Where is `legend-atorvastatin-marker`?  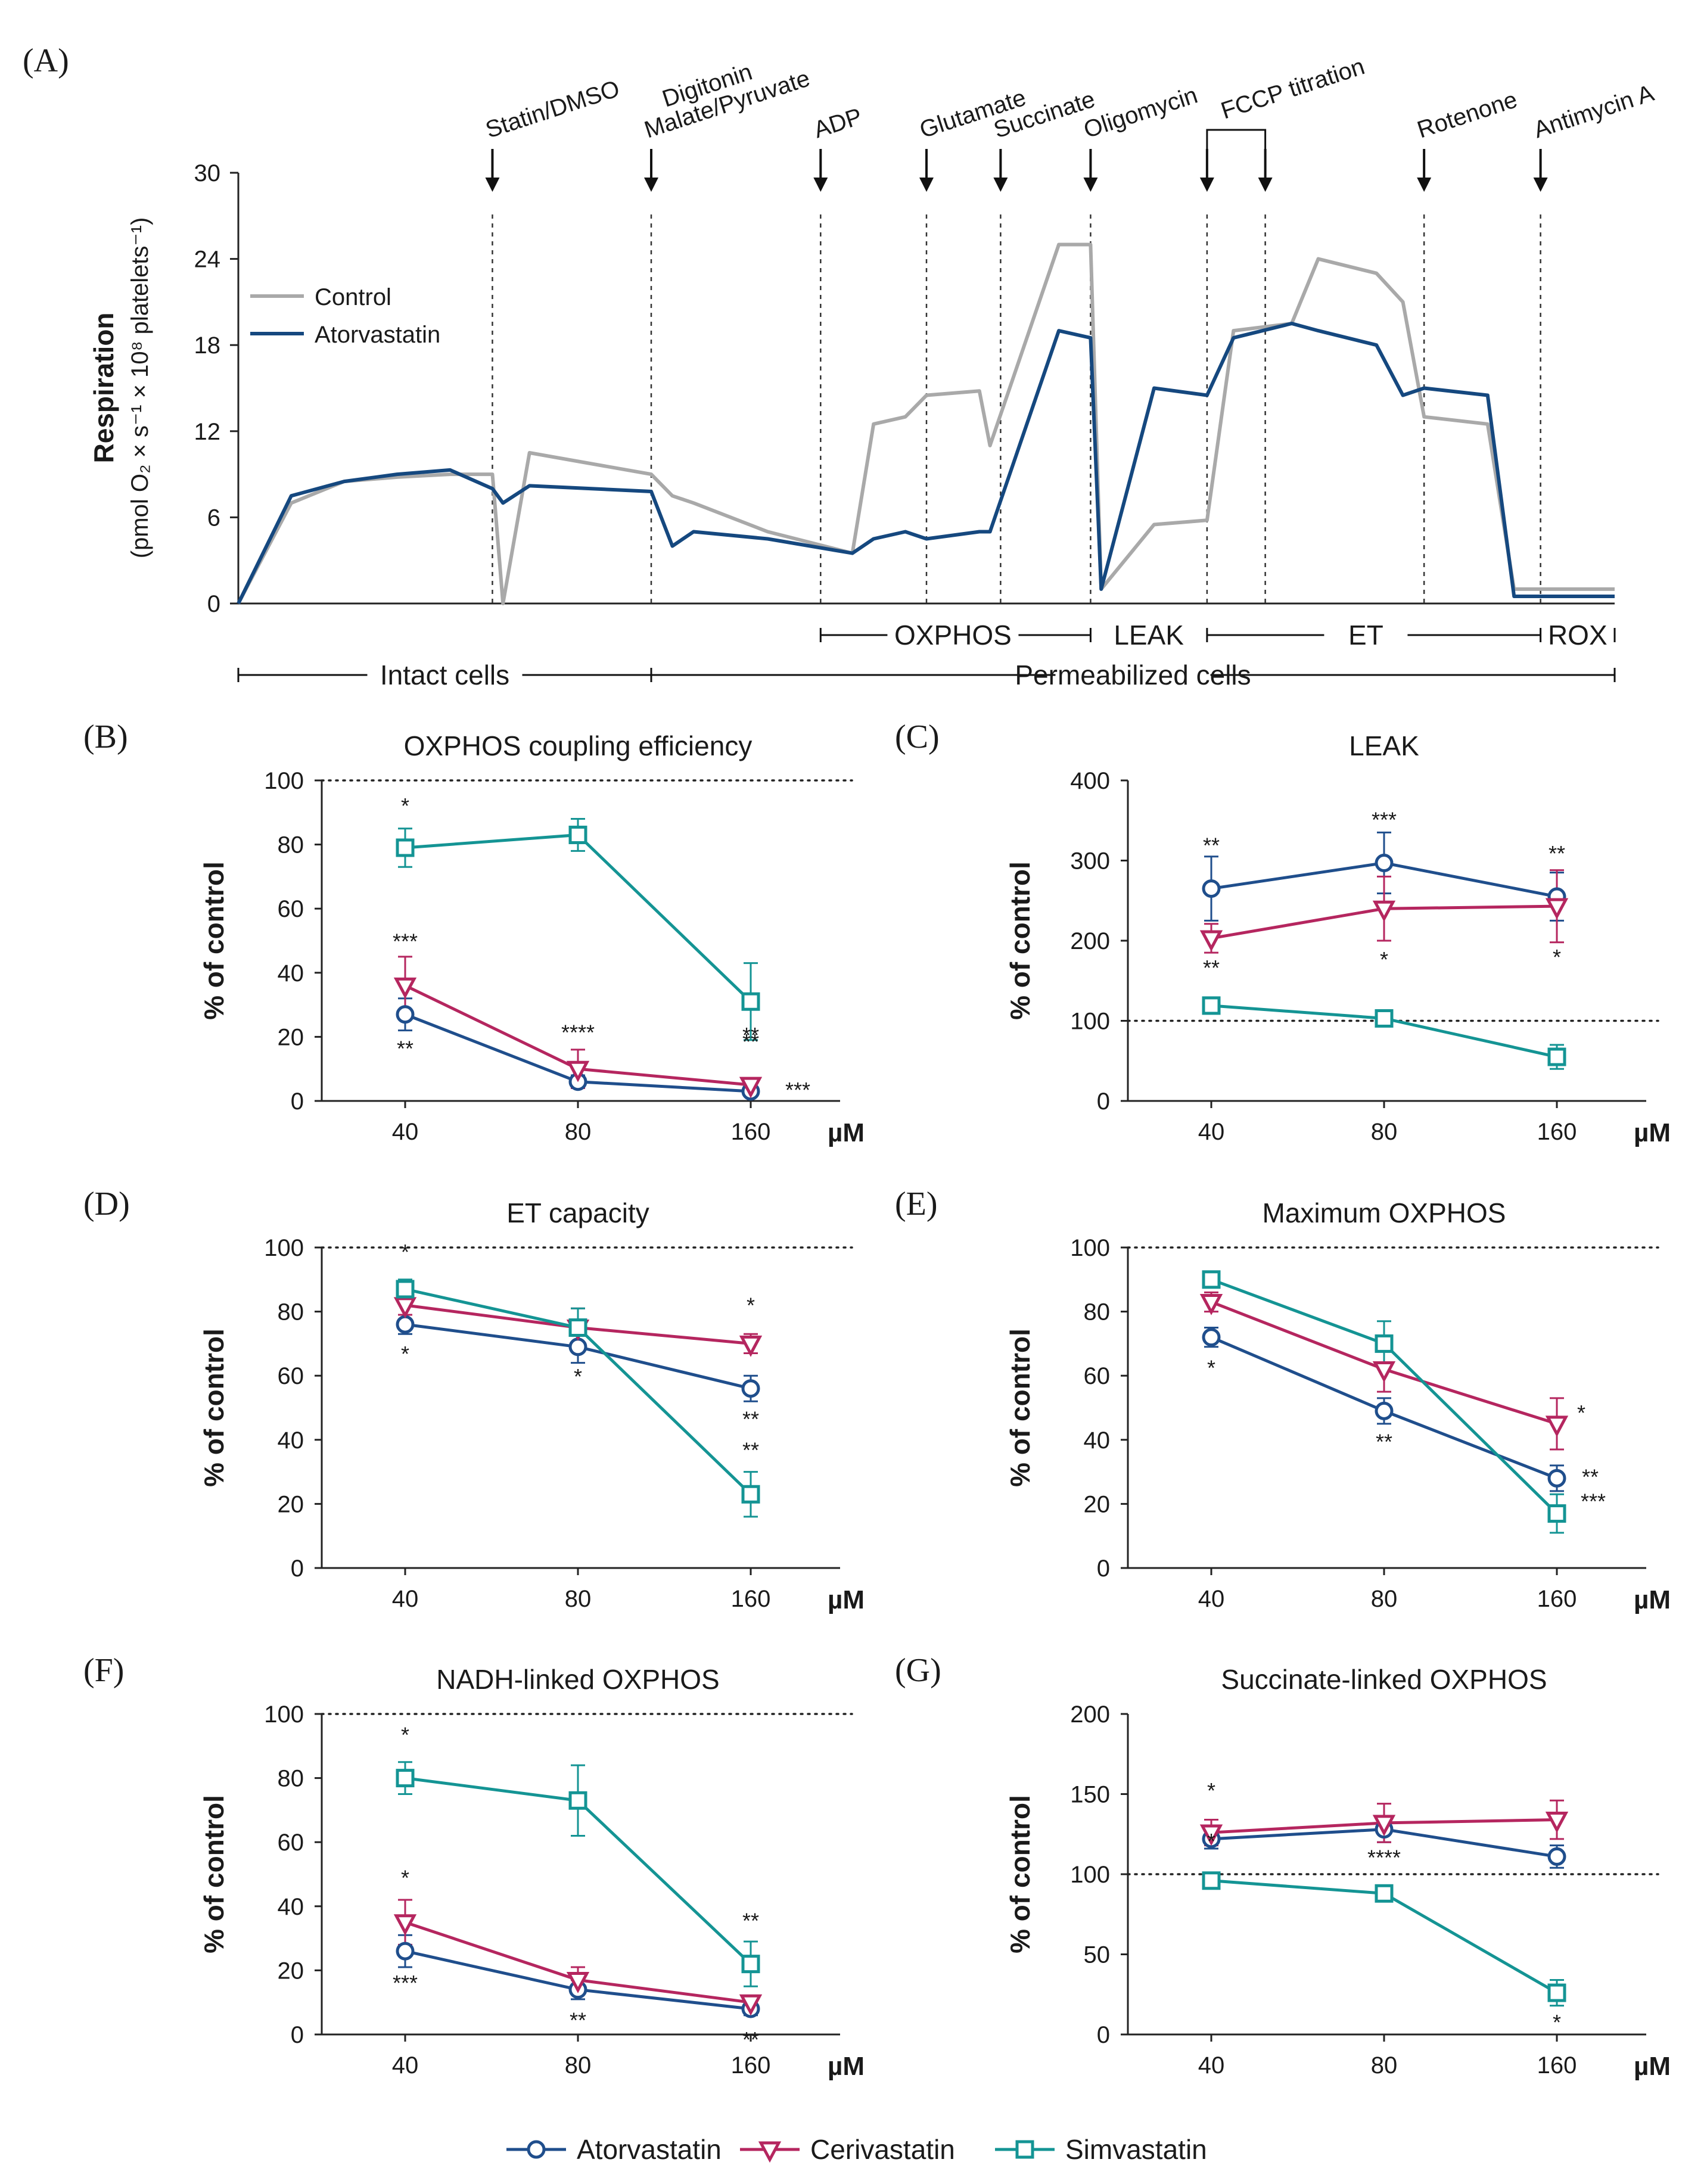 legend-atorvastatin-marker is located at coordinates (536, 2149).